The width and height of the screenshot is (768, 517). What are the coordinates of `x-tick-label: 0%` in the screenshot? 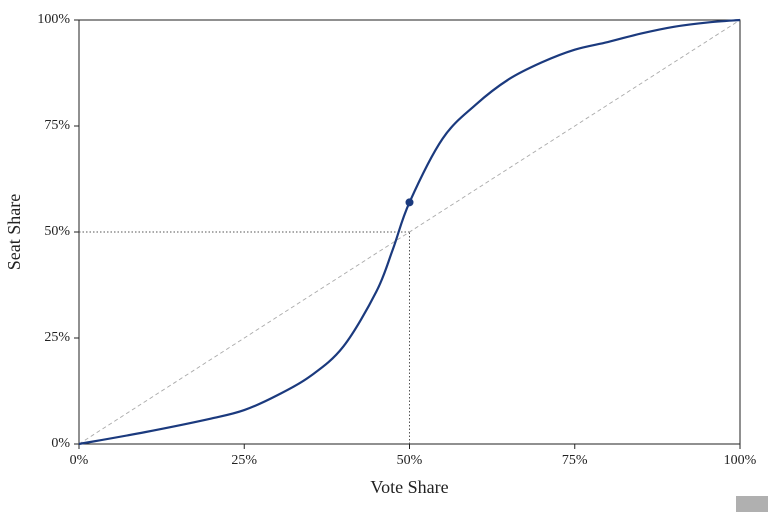 It's located at (79, 460).